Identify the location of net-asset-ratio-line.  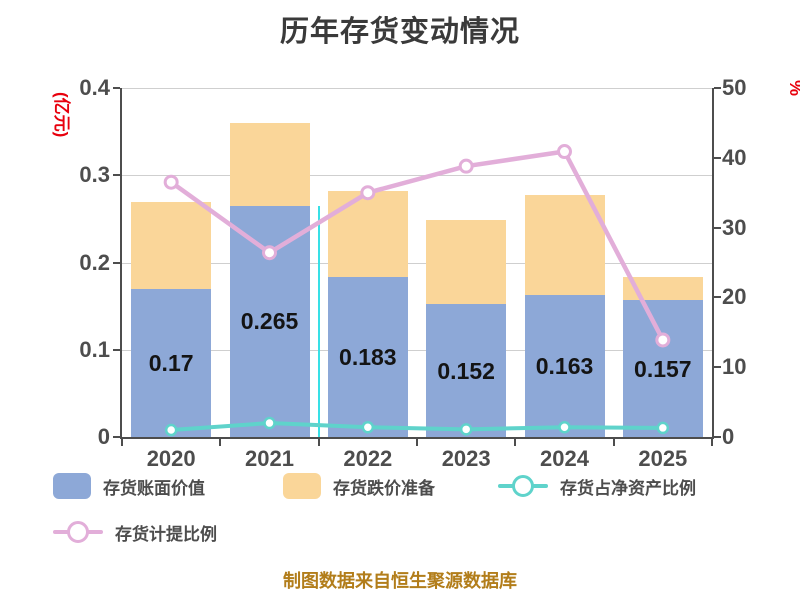
(417, 427).